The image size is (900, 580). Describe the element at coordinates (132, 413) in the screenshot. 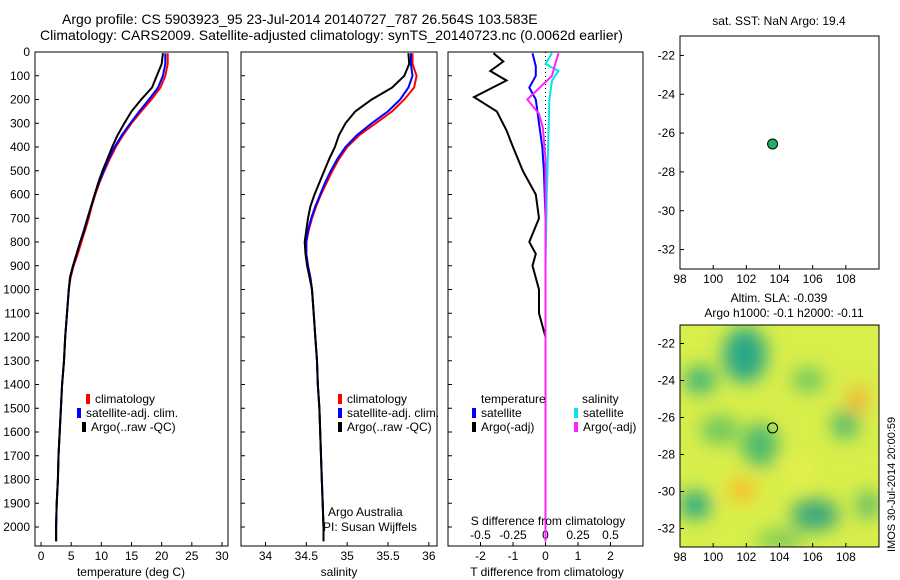

I see `legend-label-satellite: satellite-adj. clim.` at that location.